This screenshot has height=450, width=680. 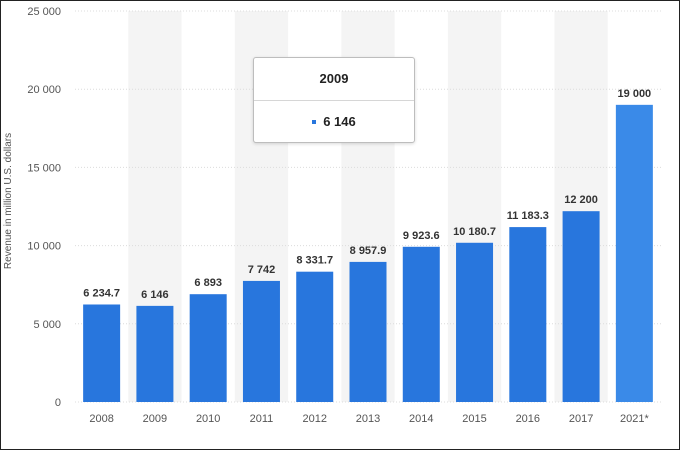 What do you see at coordinates (474, 419) in the screenshot?
I see `x-tick-label: 2015` at bounding box center [474, 419].